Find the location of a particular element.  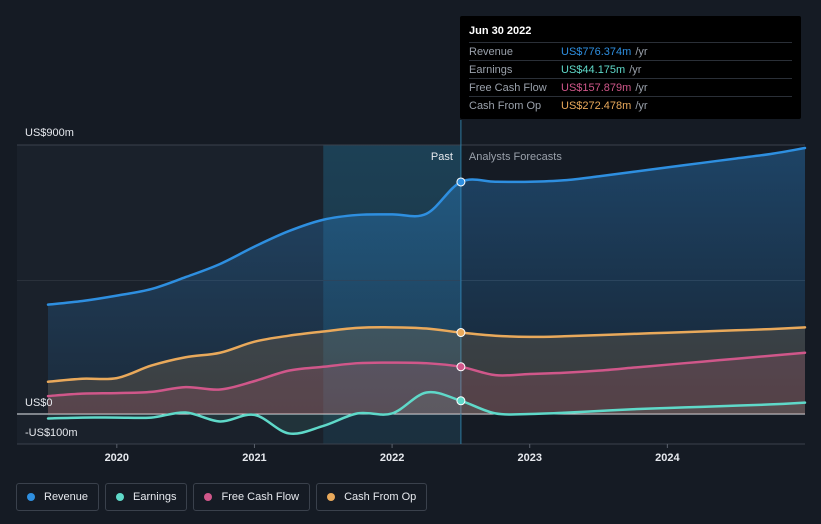

legend-item-revenue: Revenue is located at coordinates (58, 497).